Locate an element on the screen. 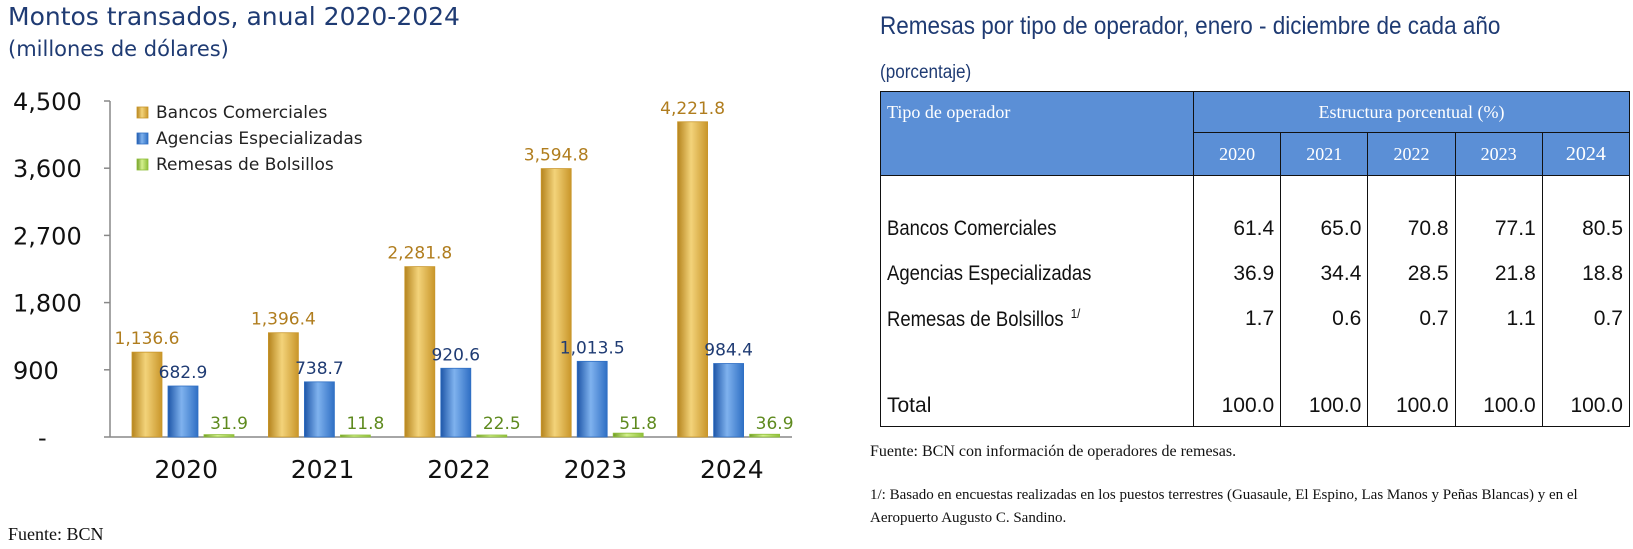 The height and width of the screenshot is (549, 1633). table-cell: 18.8 is located at coordinates (1586, 273).